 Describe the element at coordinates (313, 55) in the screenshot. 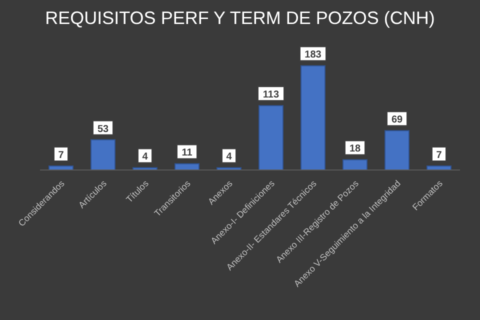

I see `data-label: 183` at that location.